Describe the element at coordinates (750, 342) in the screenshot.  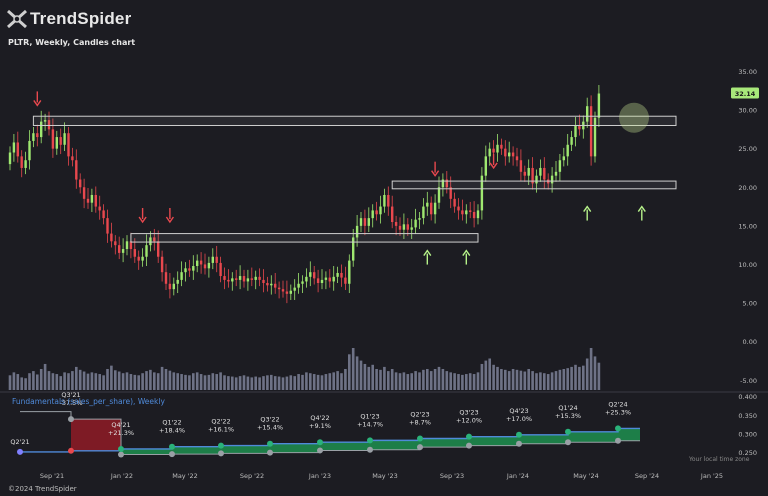
I see `y-tick-label: 0.00` at that location.